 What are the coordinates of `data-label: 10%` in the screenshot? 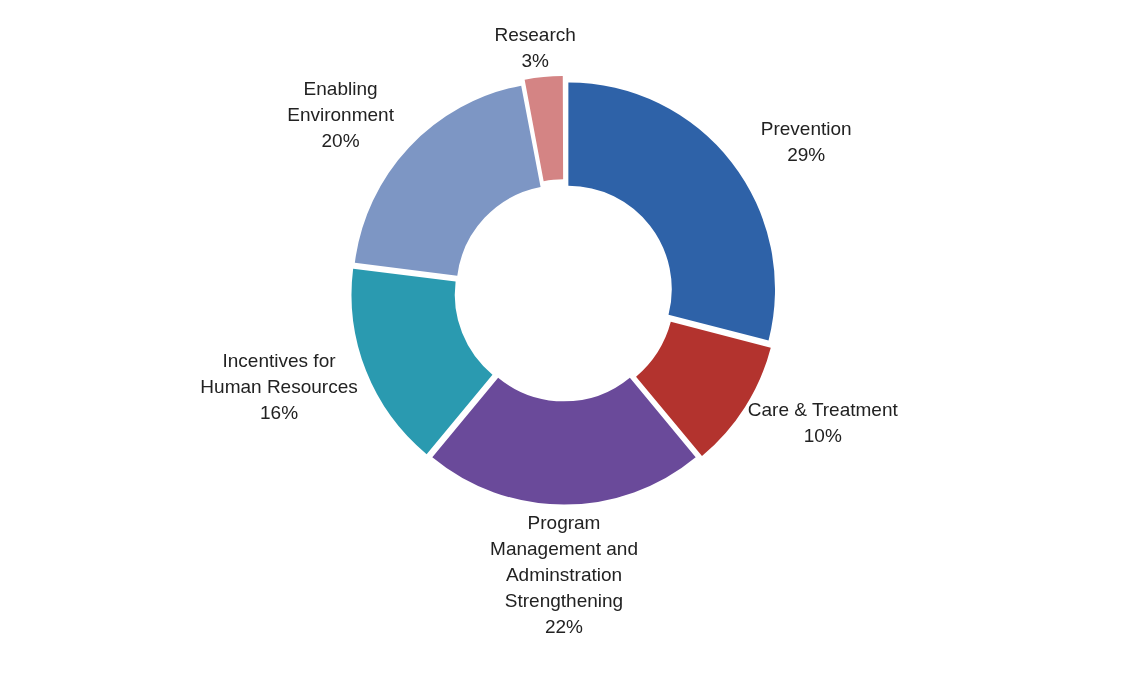 It's located at (822, 435).